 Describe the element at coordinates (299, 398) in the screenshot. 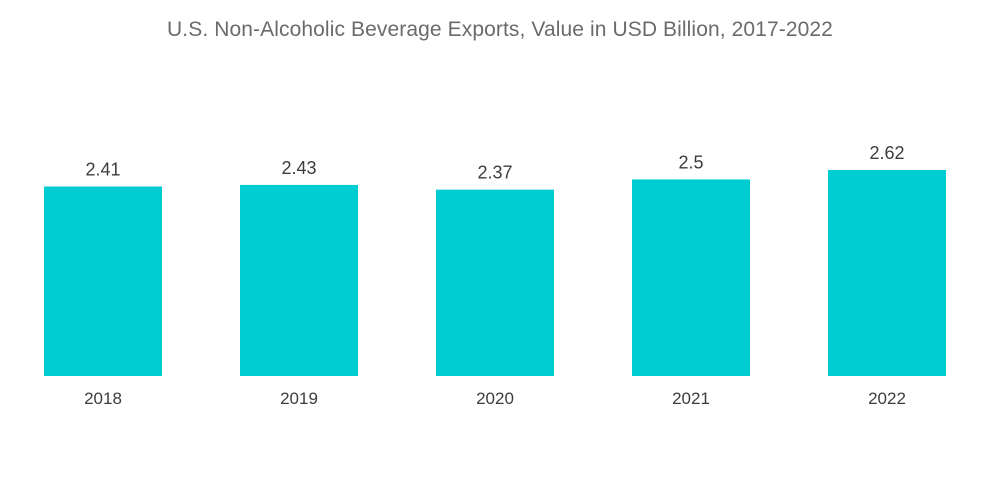

I see `x-tick-label-2019: 2019` at that location.